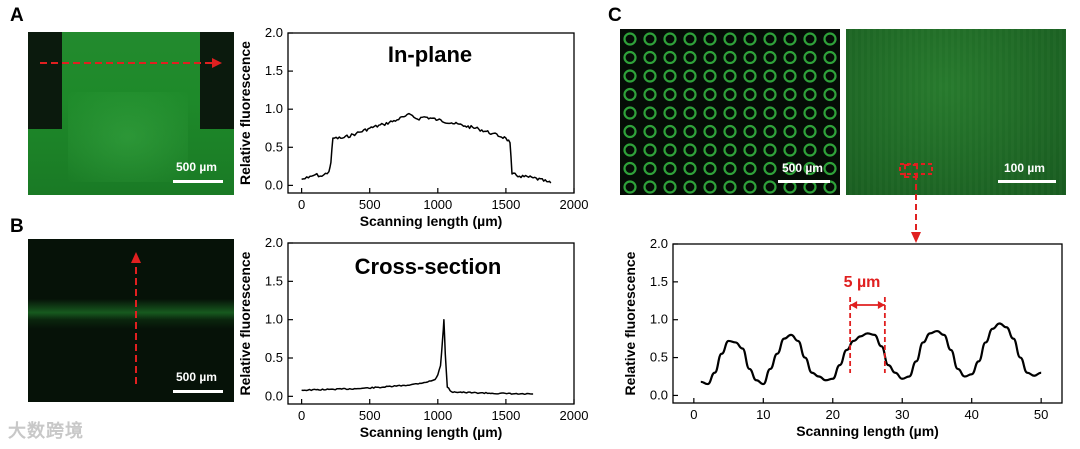 This screenshot has width=1080, height=449. I want to click on chart-b-xlabel: Scanning length (µm), so click(431, 432).